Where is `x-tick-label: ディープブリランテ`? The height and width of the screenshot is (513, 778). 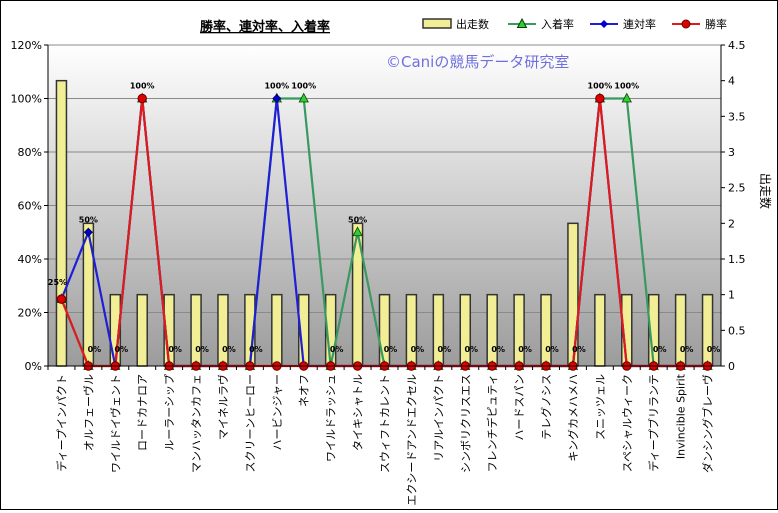
x-tick-label: ディープブリランテ is located at coordinates (654, 423).